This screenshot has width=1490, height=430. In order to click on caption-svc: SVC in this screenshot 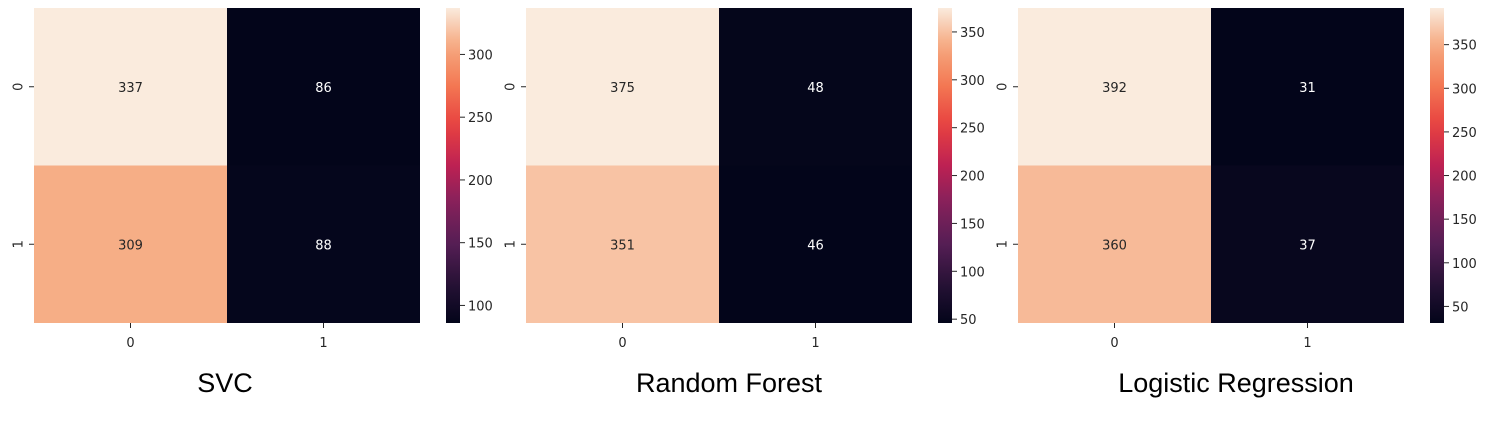, I will do `click(225, 383)`.